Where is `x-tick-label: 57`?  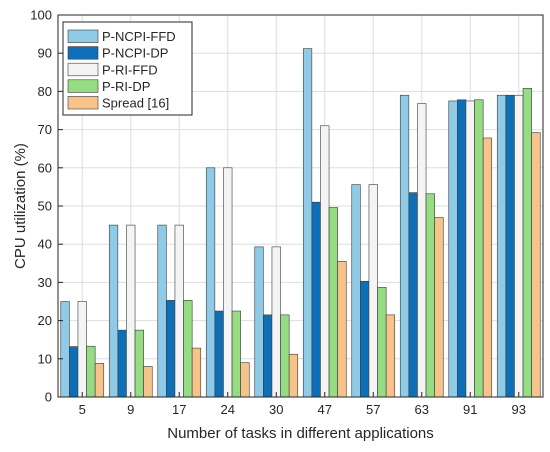 x-tick-label: 57 is located at coordinates (373, 409).